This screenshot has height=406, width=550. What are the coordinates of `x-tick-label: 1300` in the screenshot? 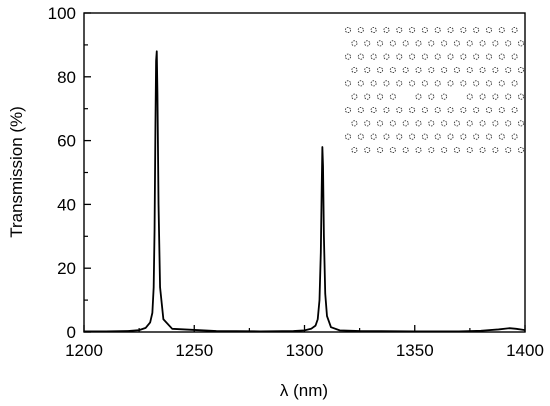 It's located at (305, 350).